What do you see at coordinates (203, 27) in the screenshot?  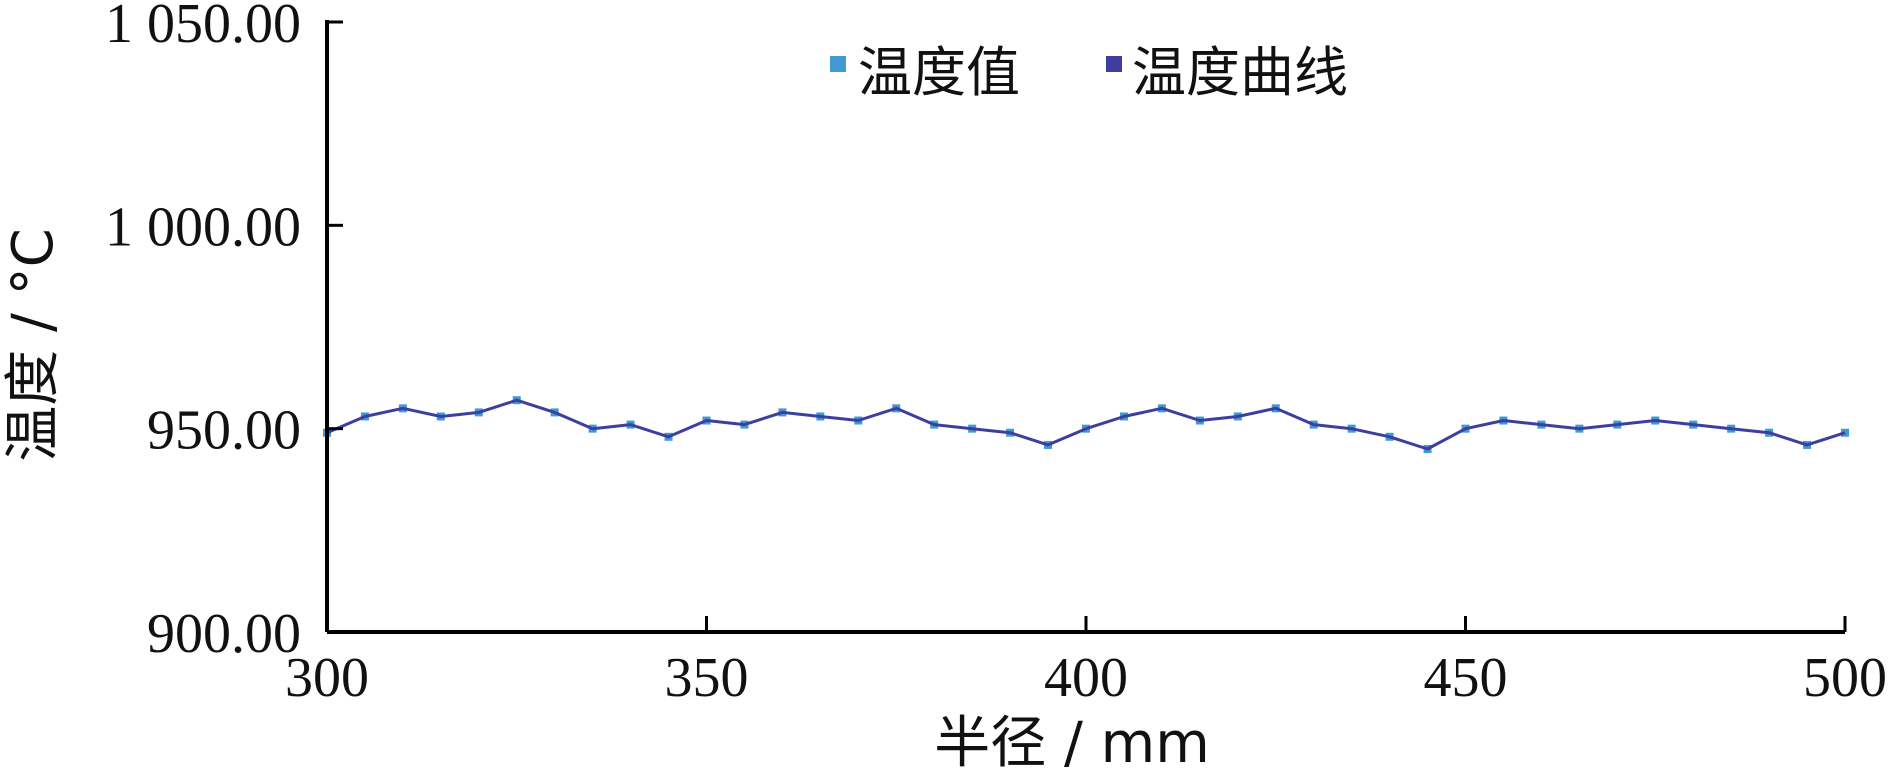 I see `y-tick-label: 1 050.00` at bounding box center [203, 27].